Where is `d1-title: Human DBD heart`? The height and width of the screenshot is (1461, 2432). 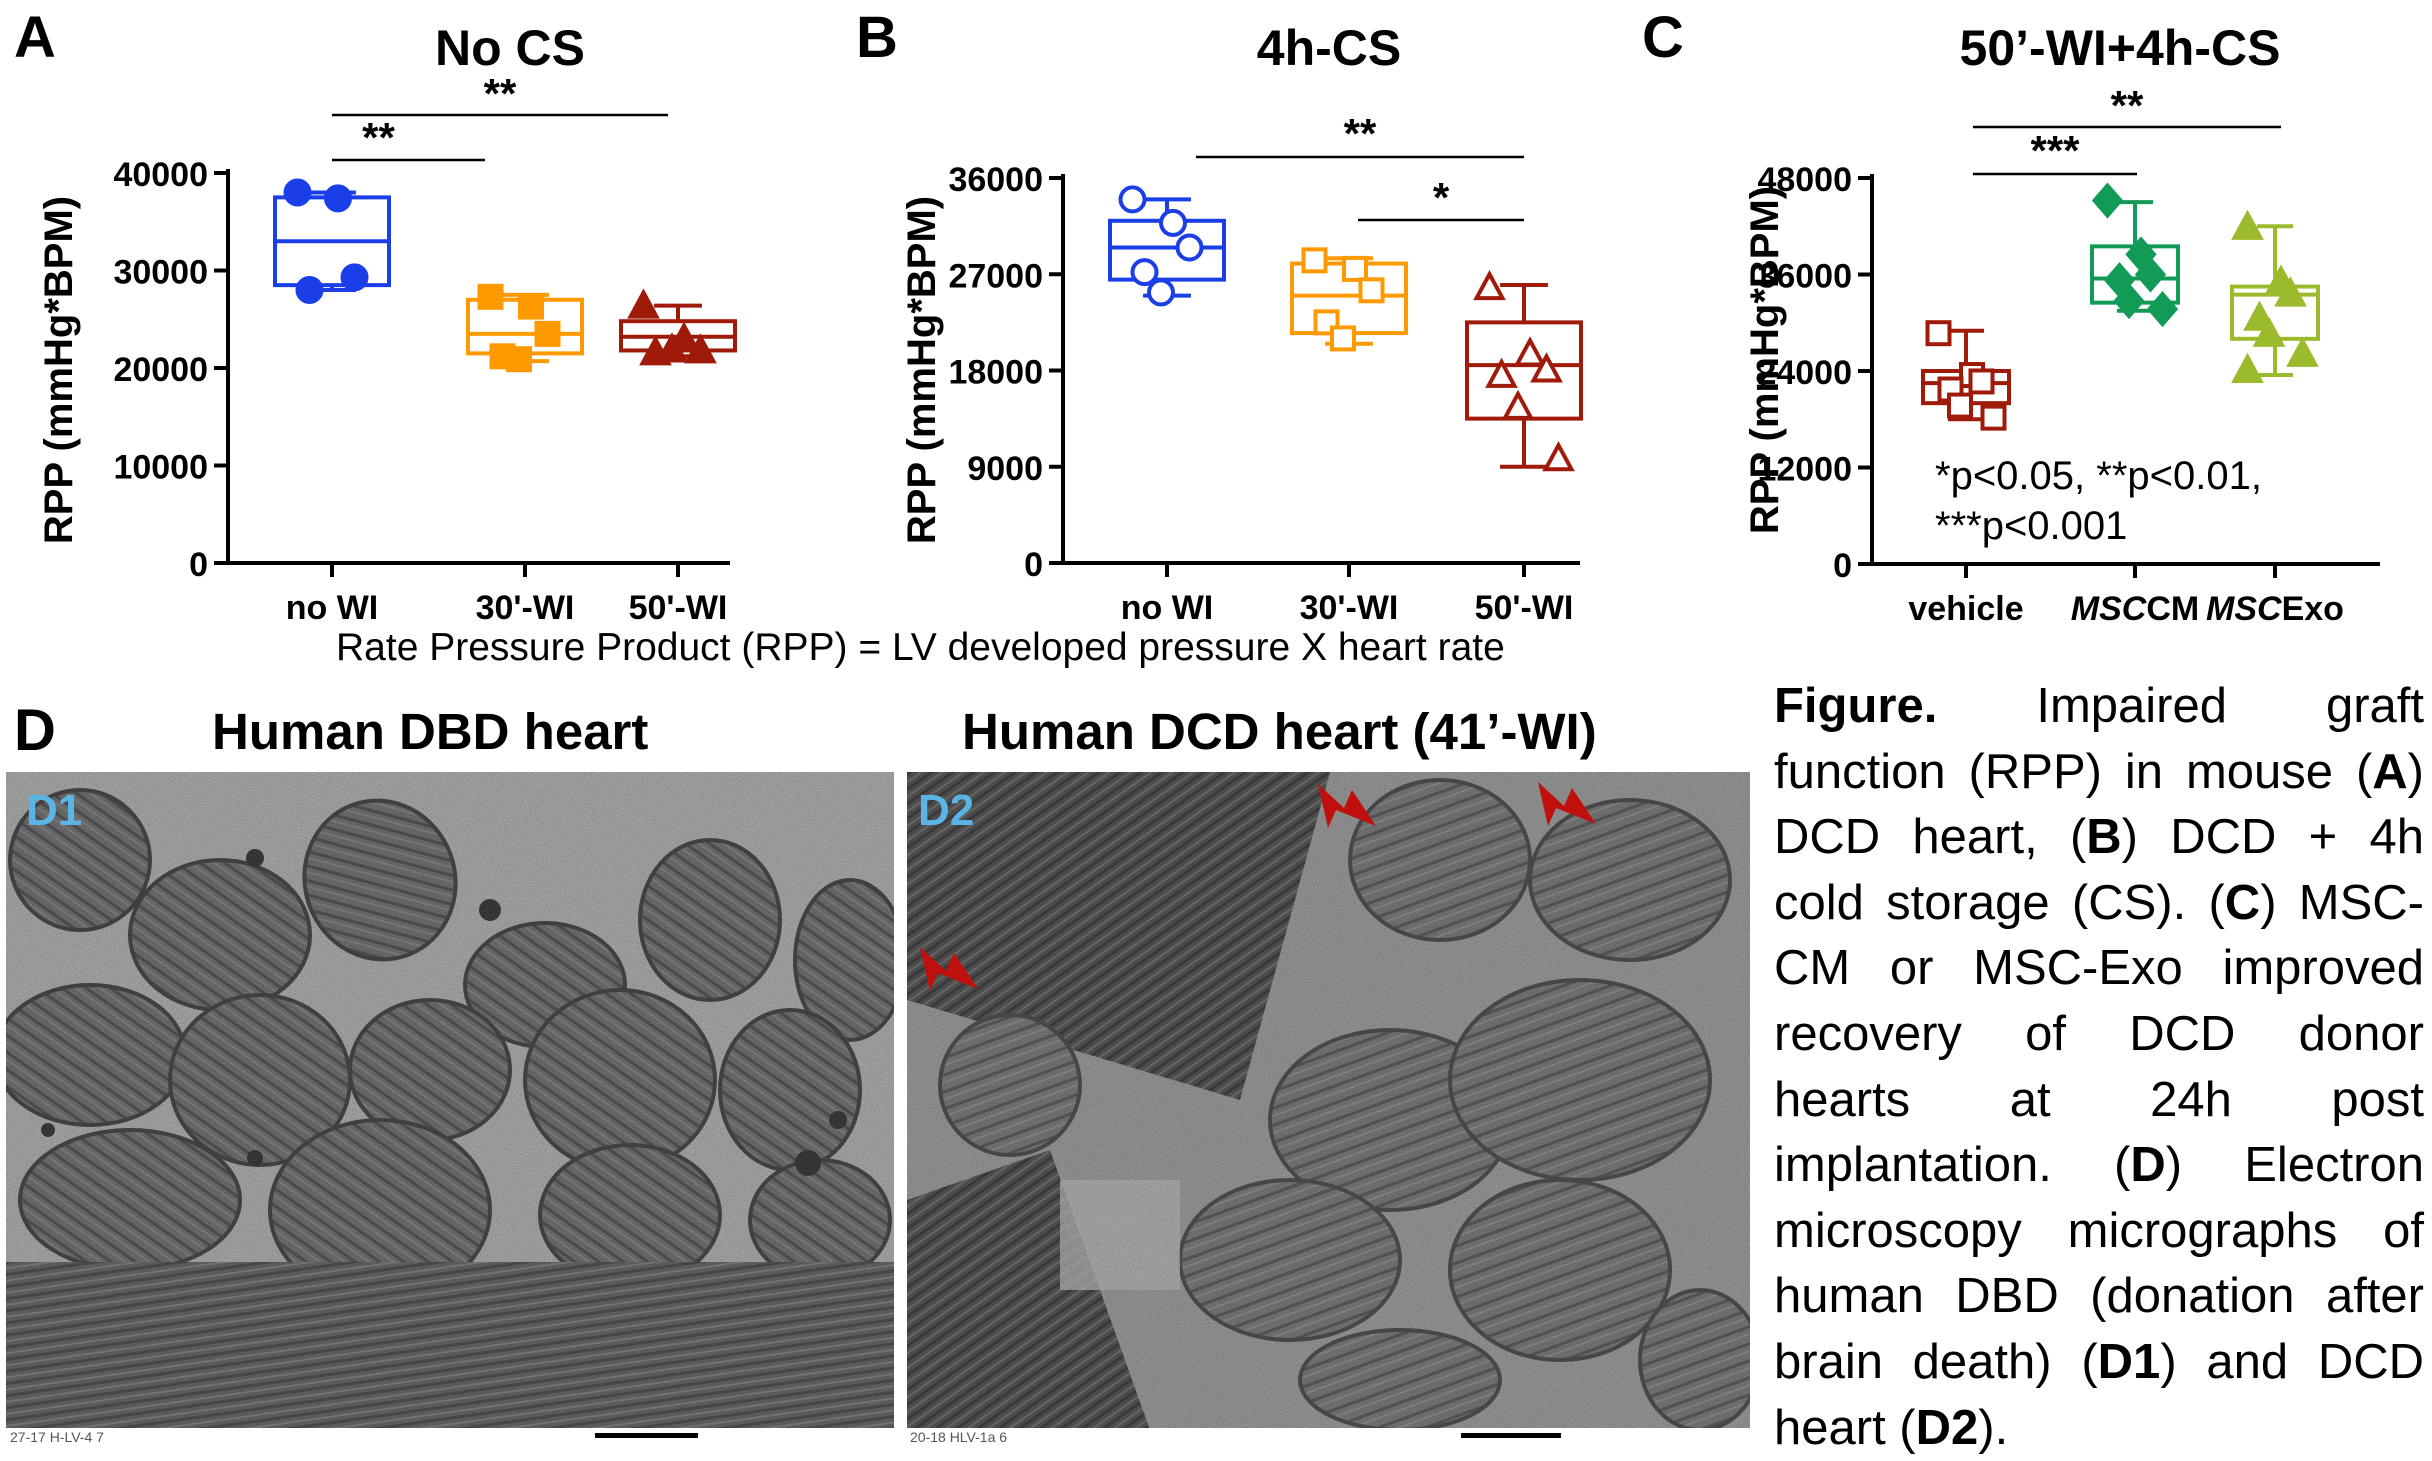 d1-title: Human DBD heart is located at coordinates (430, 731).